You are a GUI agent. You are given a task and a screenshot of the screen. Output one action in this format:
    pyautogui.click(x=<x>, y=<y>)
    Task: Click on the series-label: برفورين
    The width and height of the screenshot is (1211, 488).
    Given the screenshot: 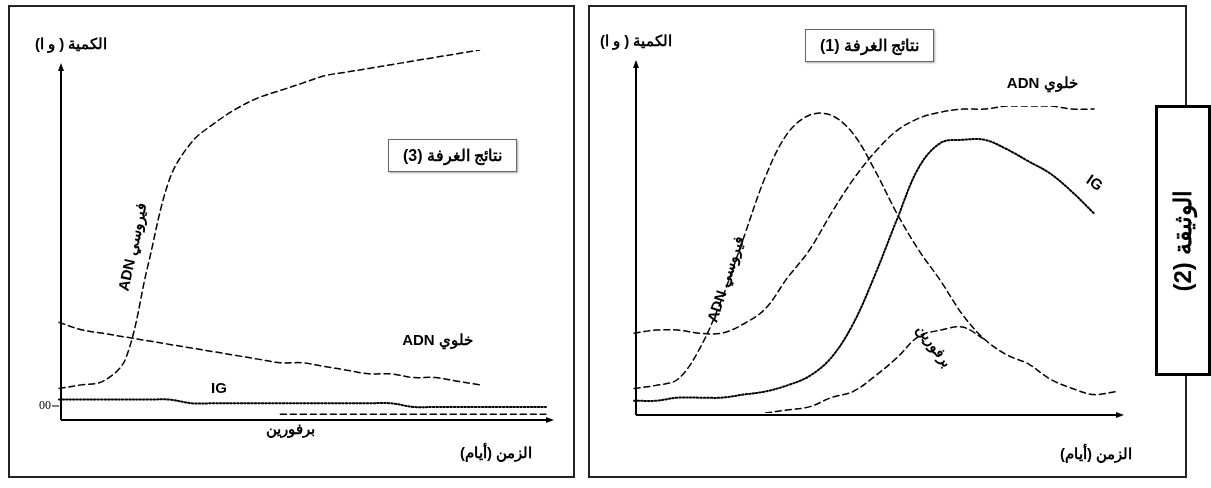 What is the action you would take?
    pyautogui.click(x=290, y=429)
    